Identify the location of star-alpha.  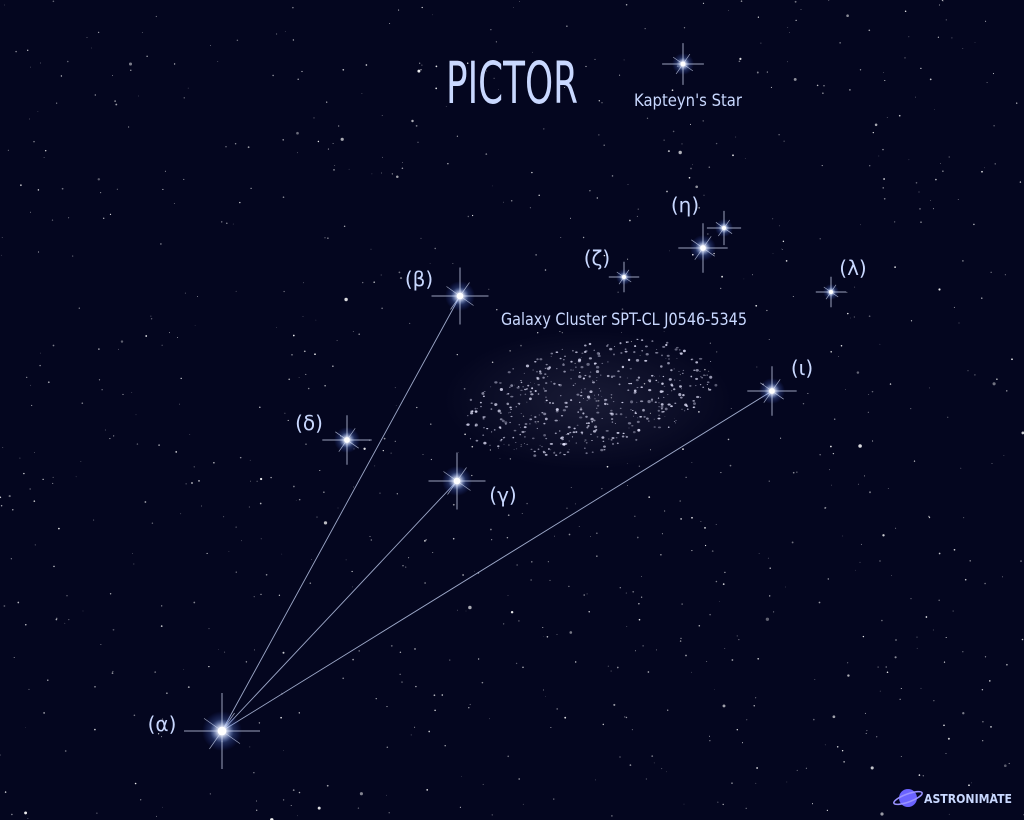
(222, 731).